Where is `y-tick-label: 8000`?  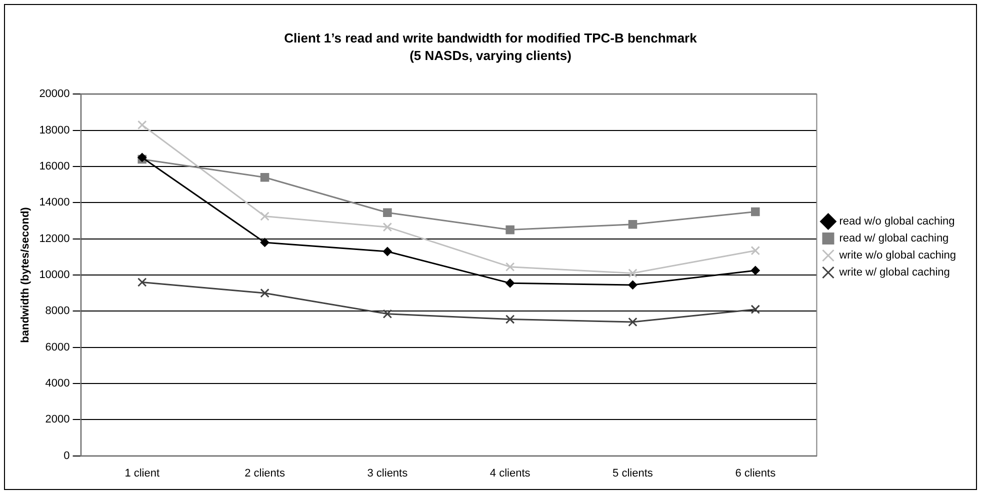 y-tick-label: 8000 is located at coordinates (57, 311).